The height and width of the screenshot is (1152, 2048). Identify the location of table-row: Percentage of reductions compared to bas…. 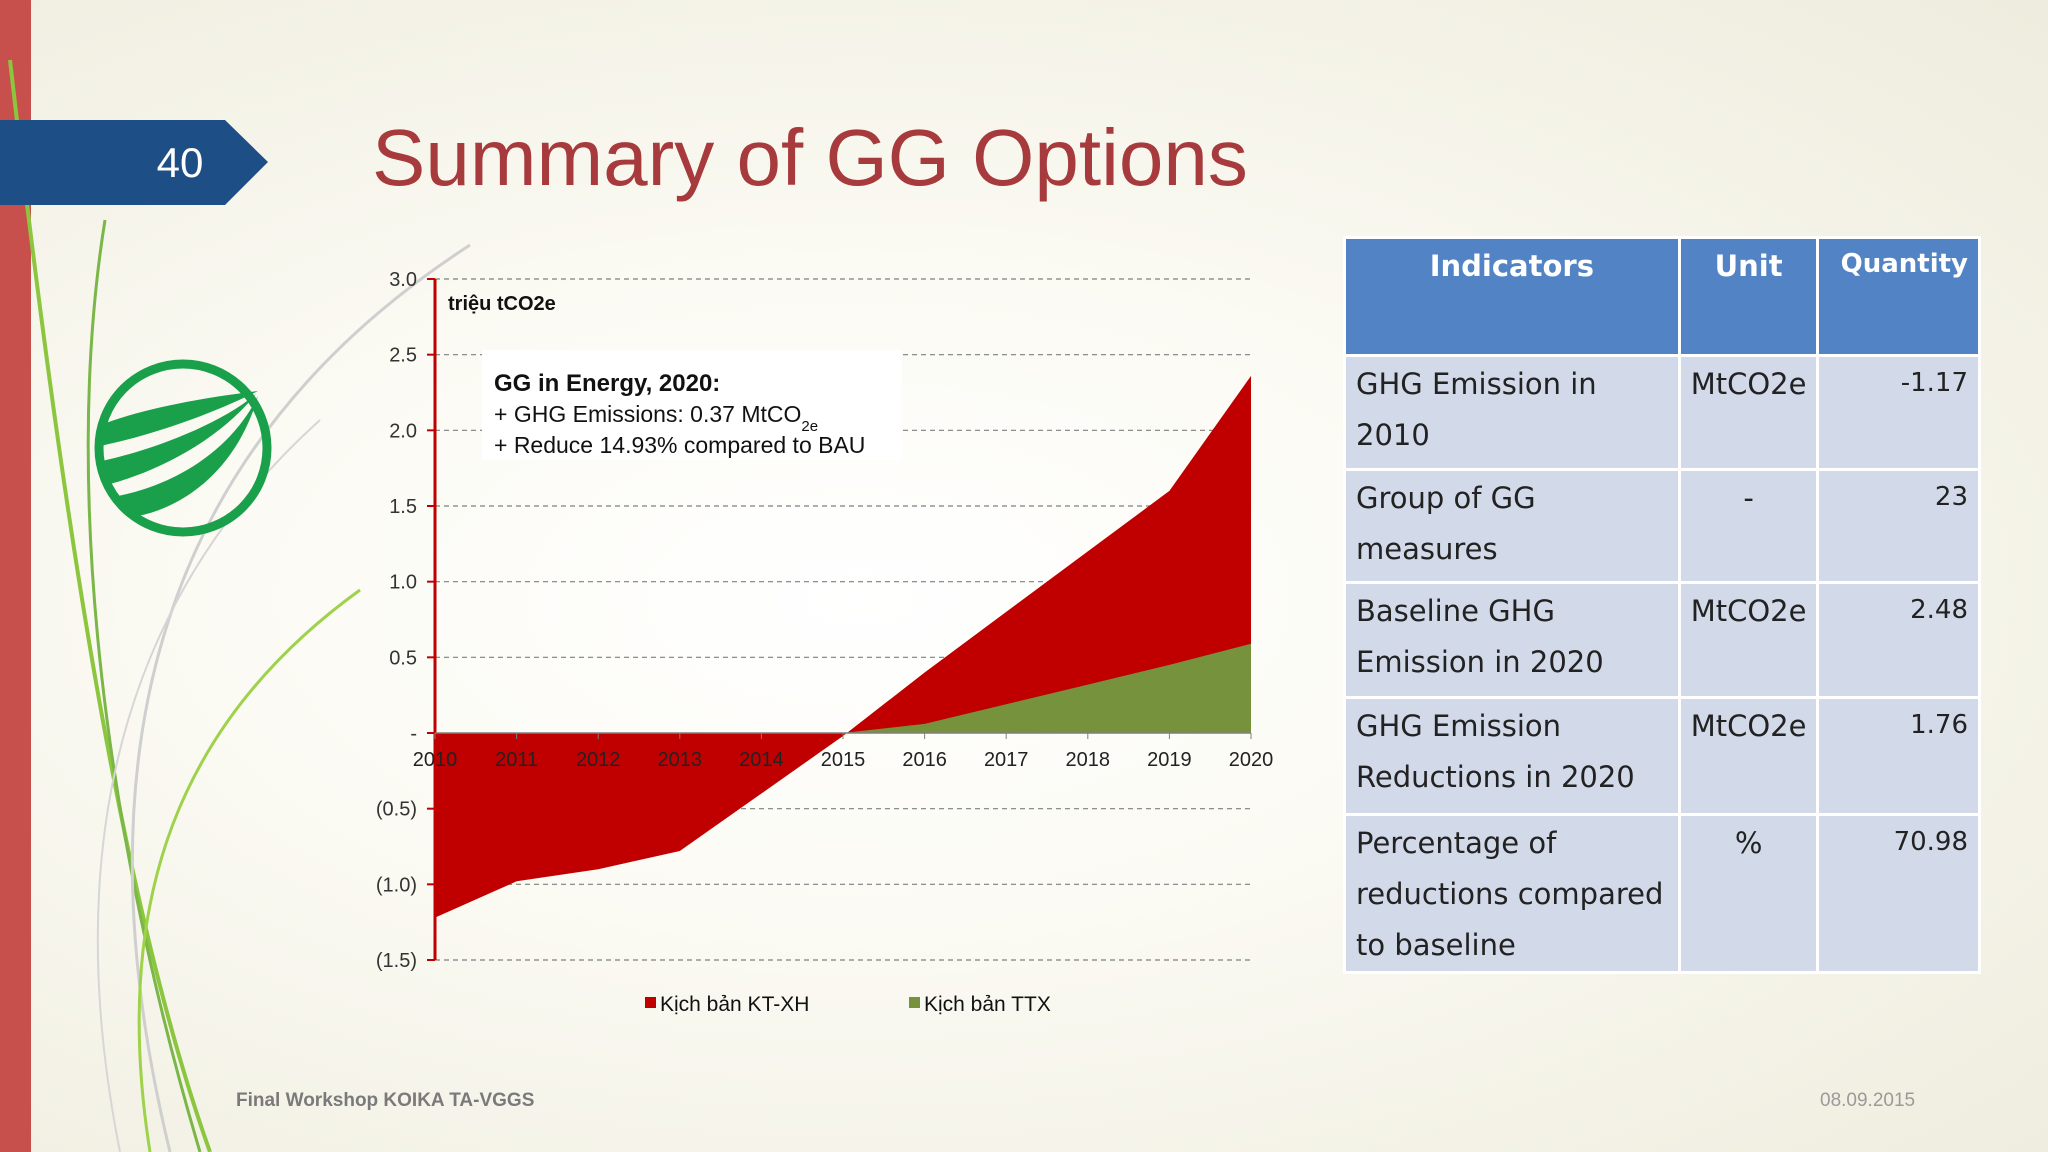
(1662, 893).